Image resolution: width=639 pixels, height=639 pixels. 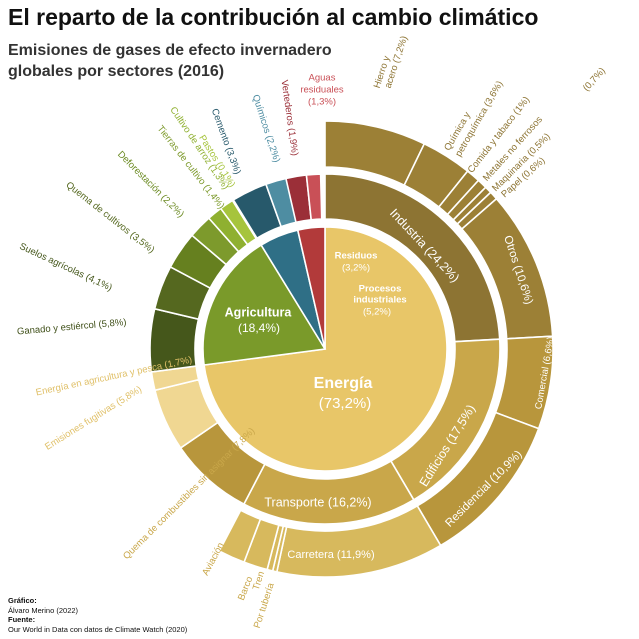 I want to click on subtitle-line-1: Emisiones de gases de efecto invernadero, so click(x=170, y=50).